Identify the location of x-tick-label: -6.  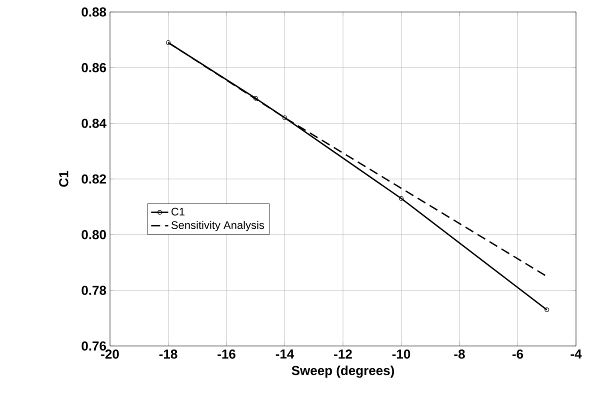
(518, 354).